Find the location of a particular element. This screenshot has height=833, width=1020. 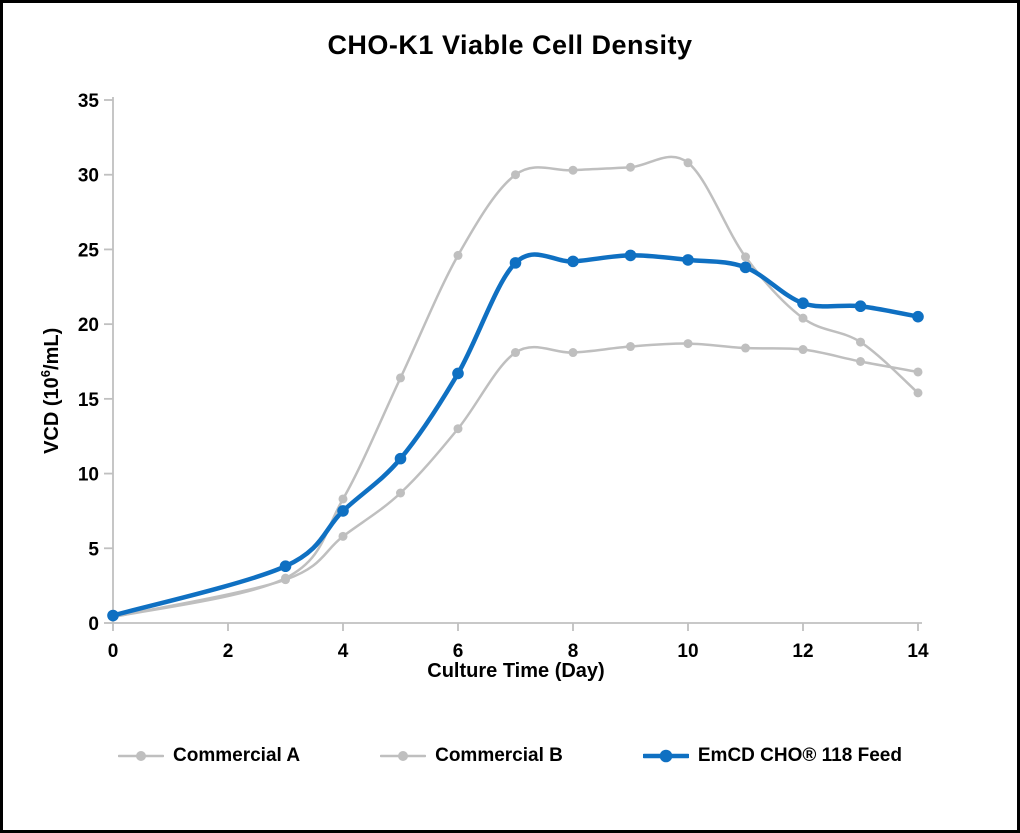

legend-label-commercial-a: Commercial A is located at coordinates (237, 755).